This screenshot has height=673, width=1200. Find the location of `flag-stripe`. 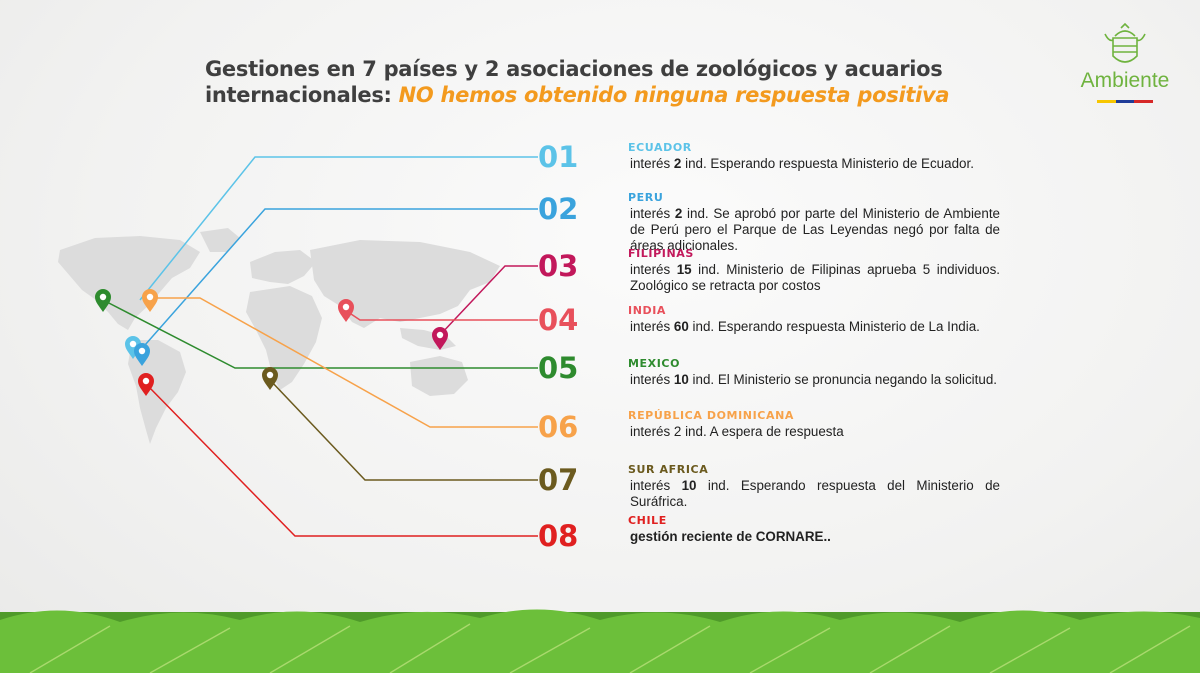

flag-stripe is located at coordinates (1125, 101).